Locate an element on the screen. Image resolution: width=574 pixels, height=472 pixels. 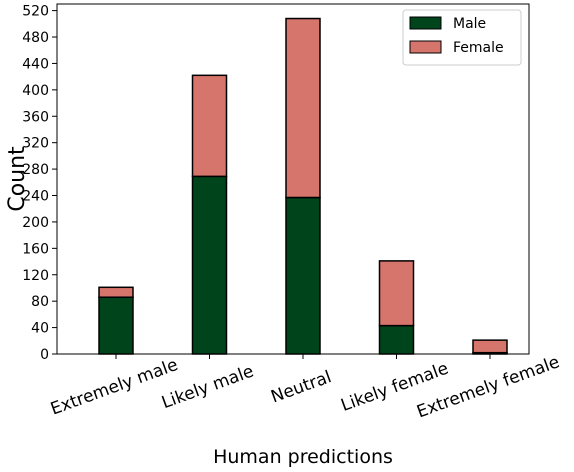
legend-swatch-male is located at coordinates (425, 23).